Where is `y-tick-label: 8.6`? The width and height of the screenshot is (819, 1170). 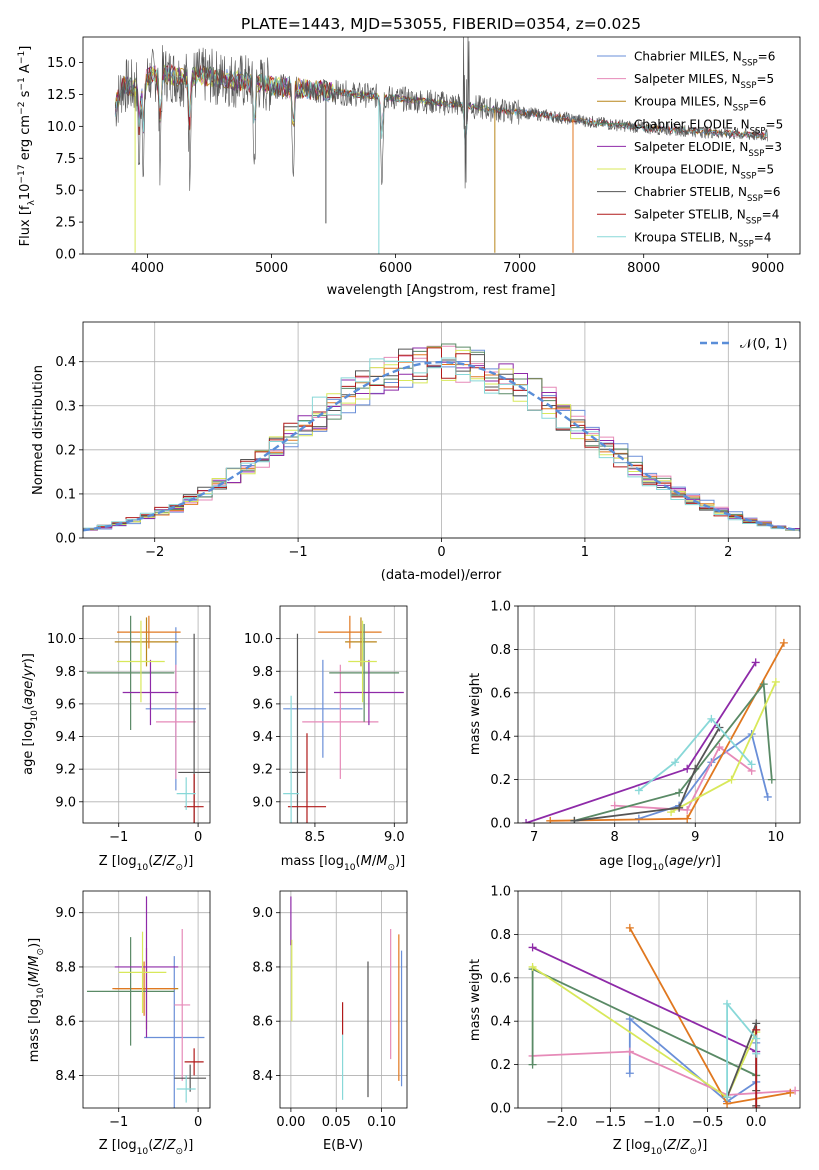
y-tick-label: 8.6 is located at coordinates (262, 1022).